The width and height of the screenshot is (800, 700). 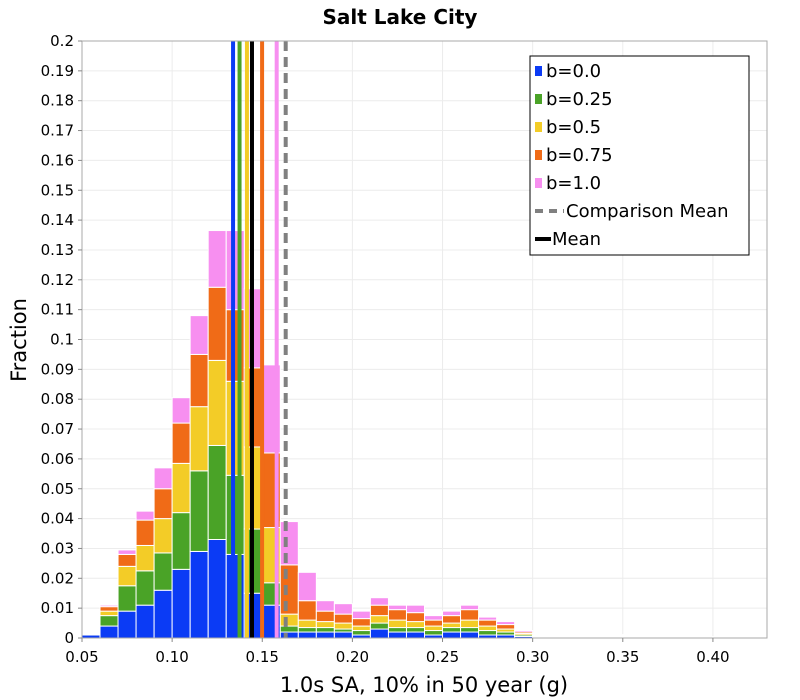 I want to click on y-tick-label: 0.06, so click(x=57, y=459).